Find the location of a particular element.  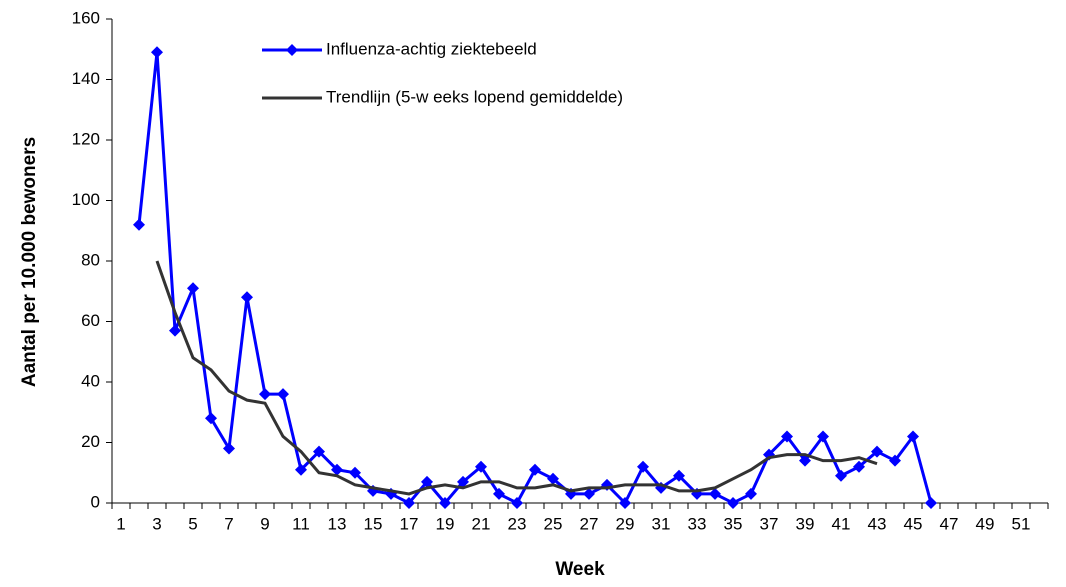

y-tick-label: 160 is located at coordinates (86, 17).